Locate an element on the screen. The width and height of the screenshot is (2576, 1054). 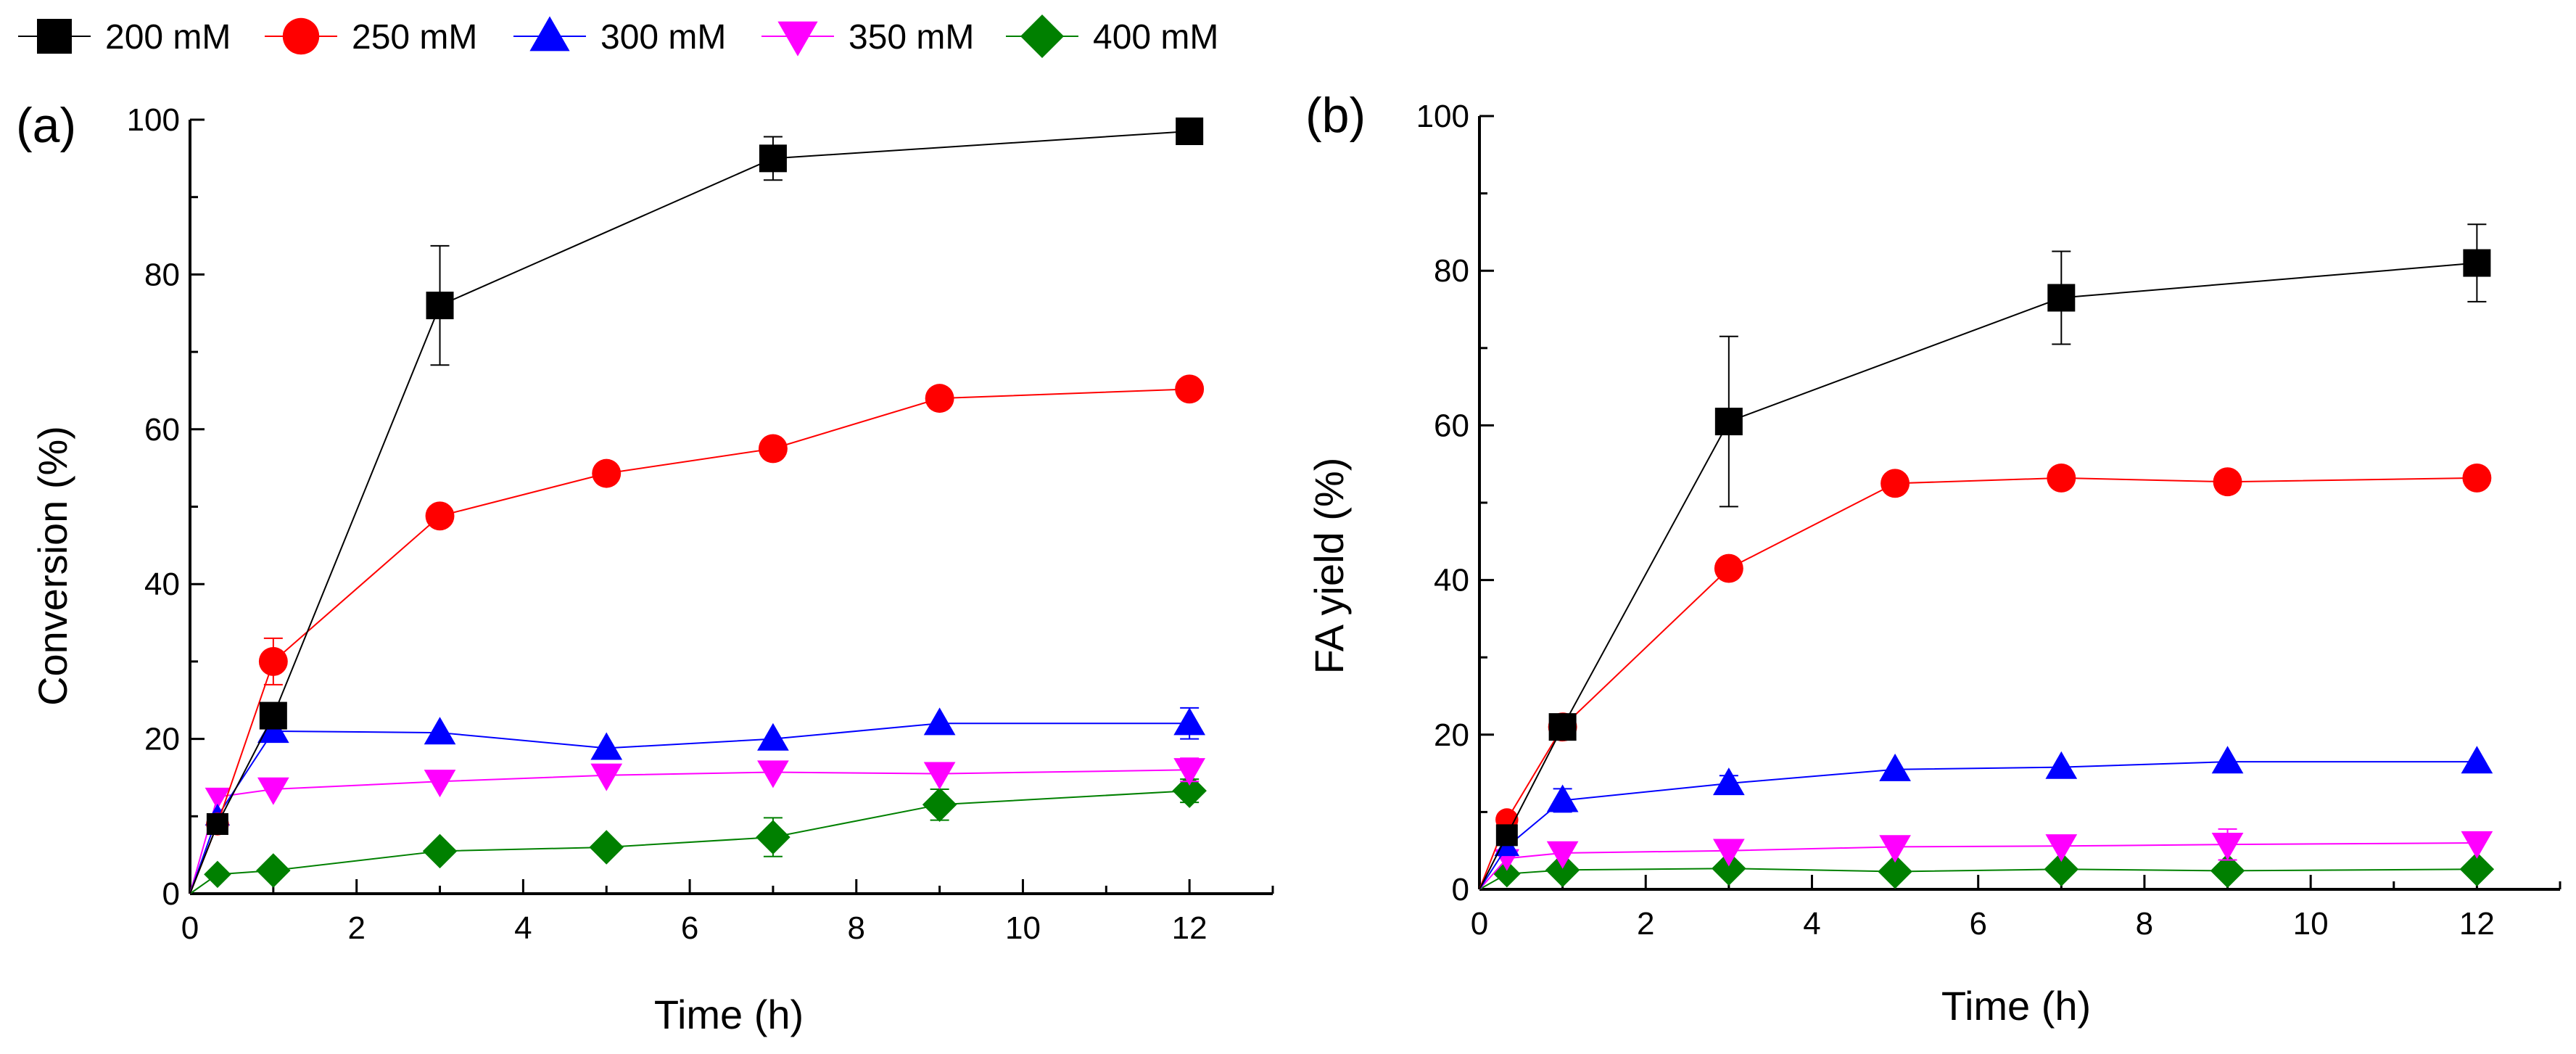
legend-marker-square is located at coordinates (54, 36).